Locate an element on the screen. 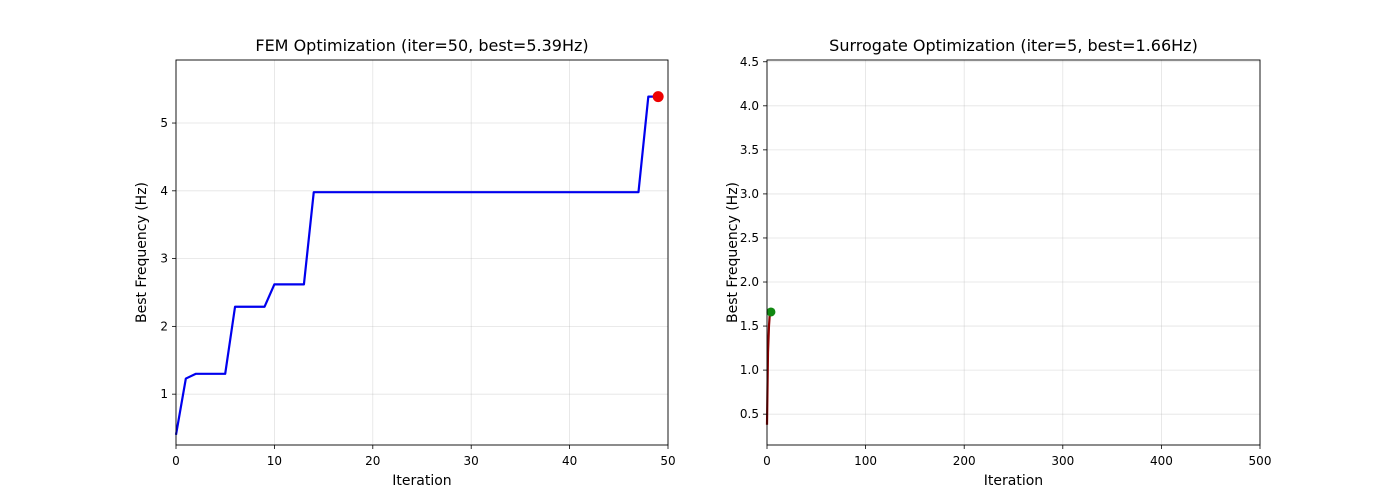 The width and height of the screenshot is (1400, 500). surrogate-y-tick-label: 4.5 is located at coordinates (749, 62).